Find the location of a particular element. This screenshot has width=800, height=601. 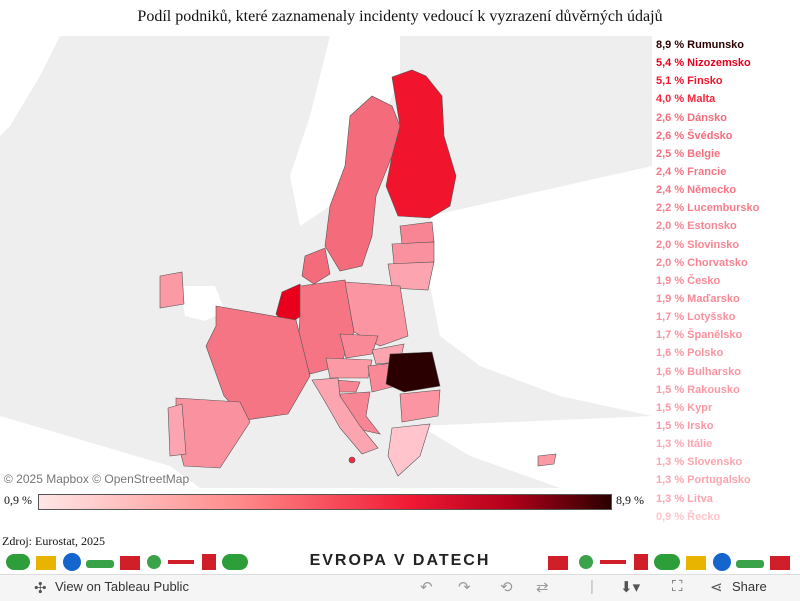

country-bulharsko is located at coordinates (420, 406).